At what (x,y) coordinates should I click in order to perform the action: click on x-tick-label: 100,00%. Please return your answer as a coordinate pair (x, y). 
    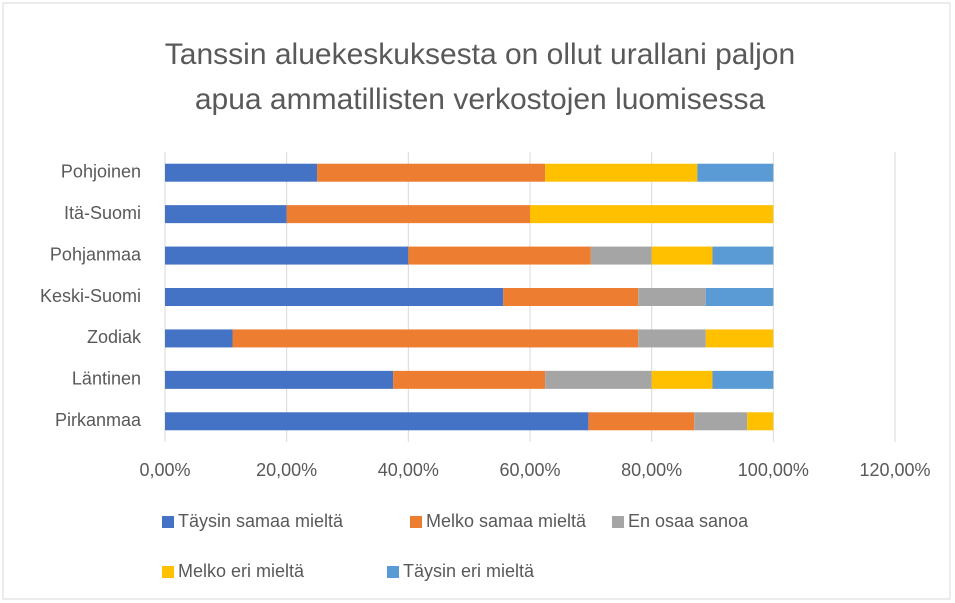
    Looking at the image, I should click on (773, 470).